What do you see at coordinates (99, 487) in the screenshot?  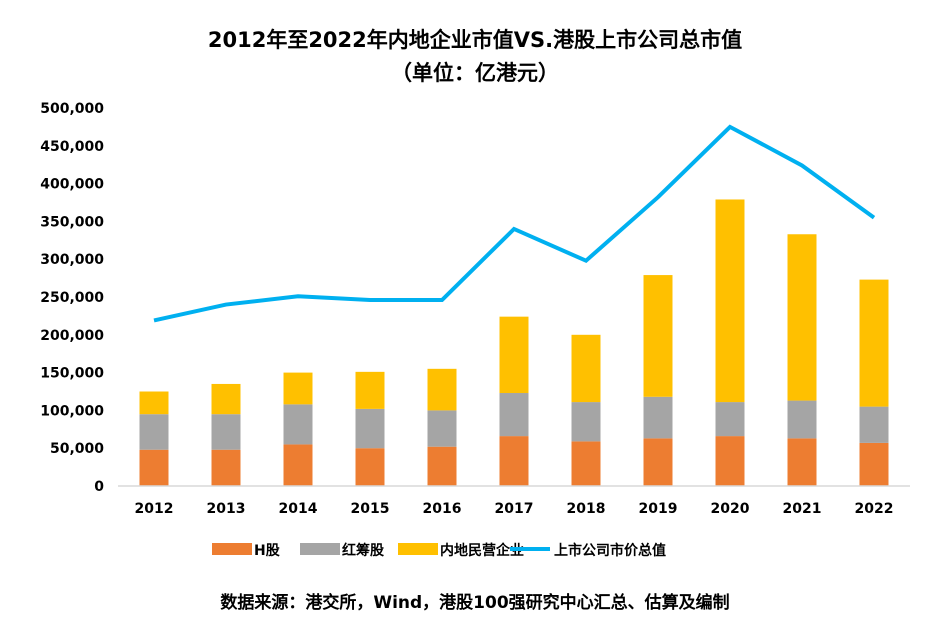 I see `y-tick-label: 0` at bounding box center [99, 487].